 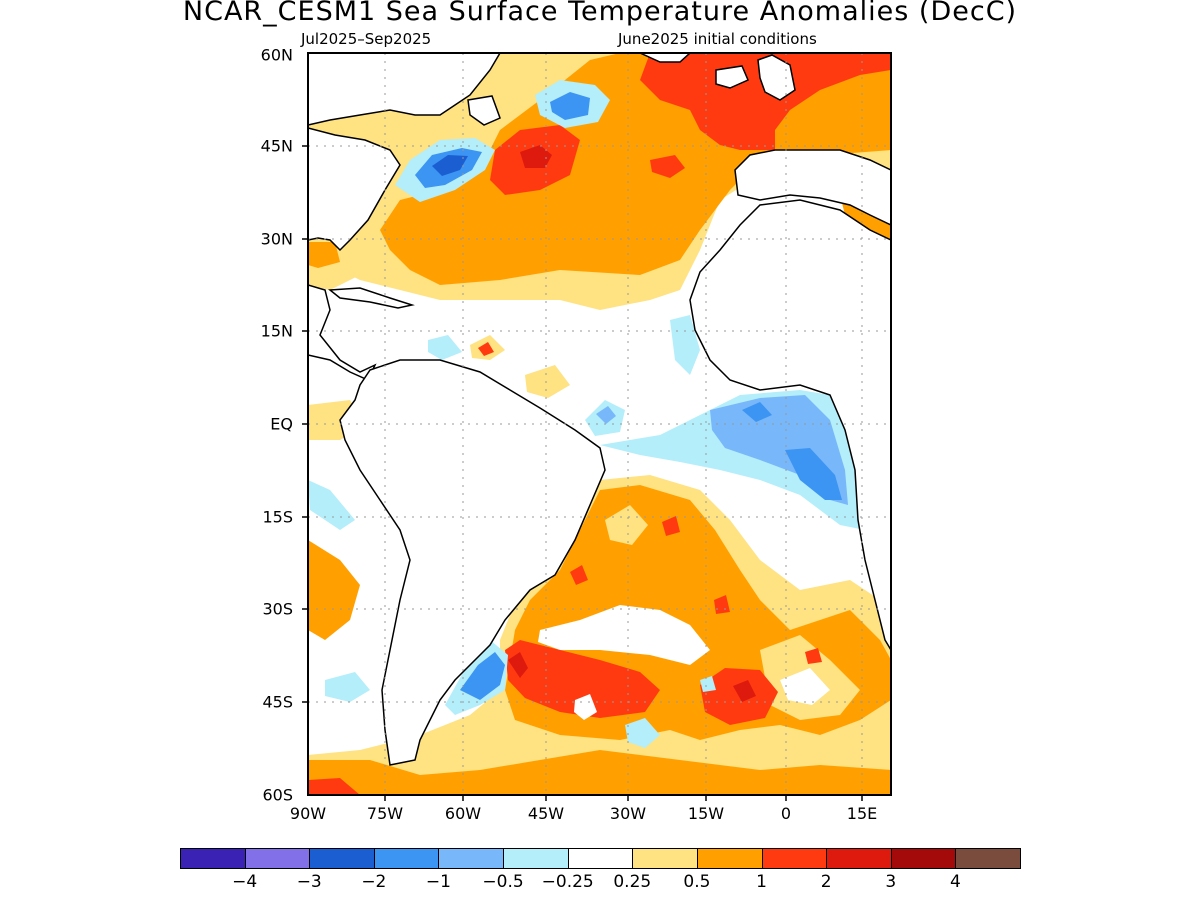 I want to click on colorbar-label: −0.25, so click(x=567, y=882).